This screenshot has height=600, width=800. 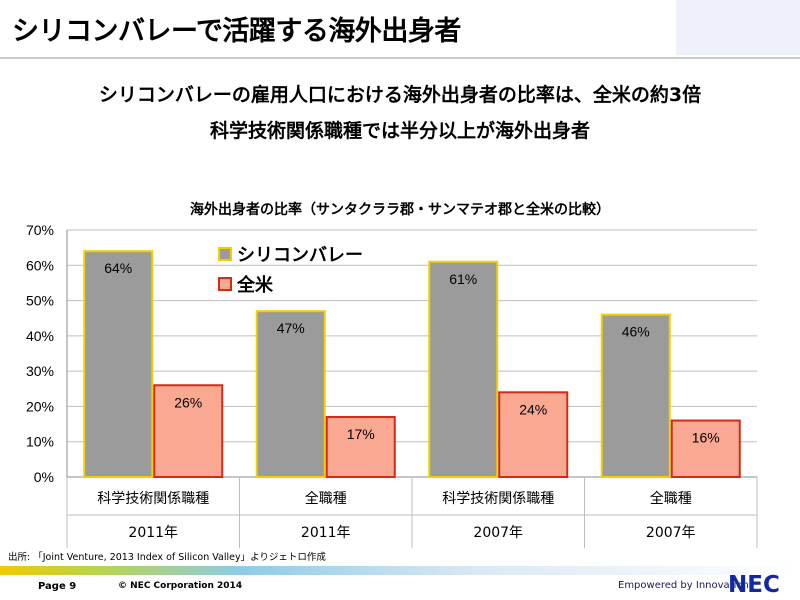 What do you see at coordinates (400, 570) in the screenshot?
I see `footer-gradient-band` at bounding box center [400, 570].